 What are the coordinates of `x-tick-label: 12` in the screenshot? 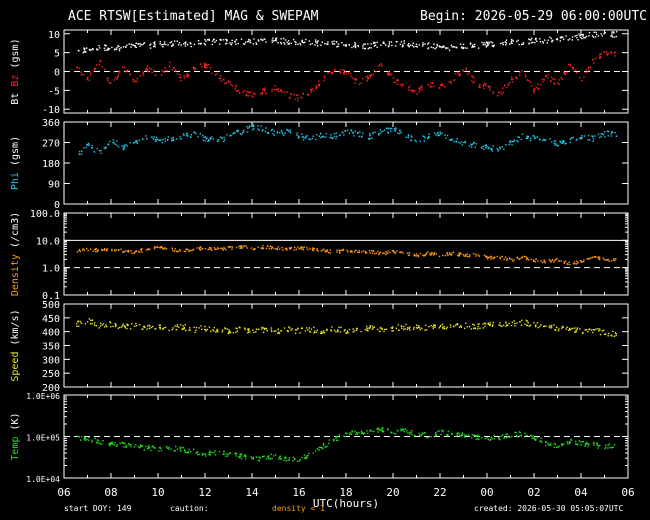 It's located at (204, 492).